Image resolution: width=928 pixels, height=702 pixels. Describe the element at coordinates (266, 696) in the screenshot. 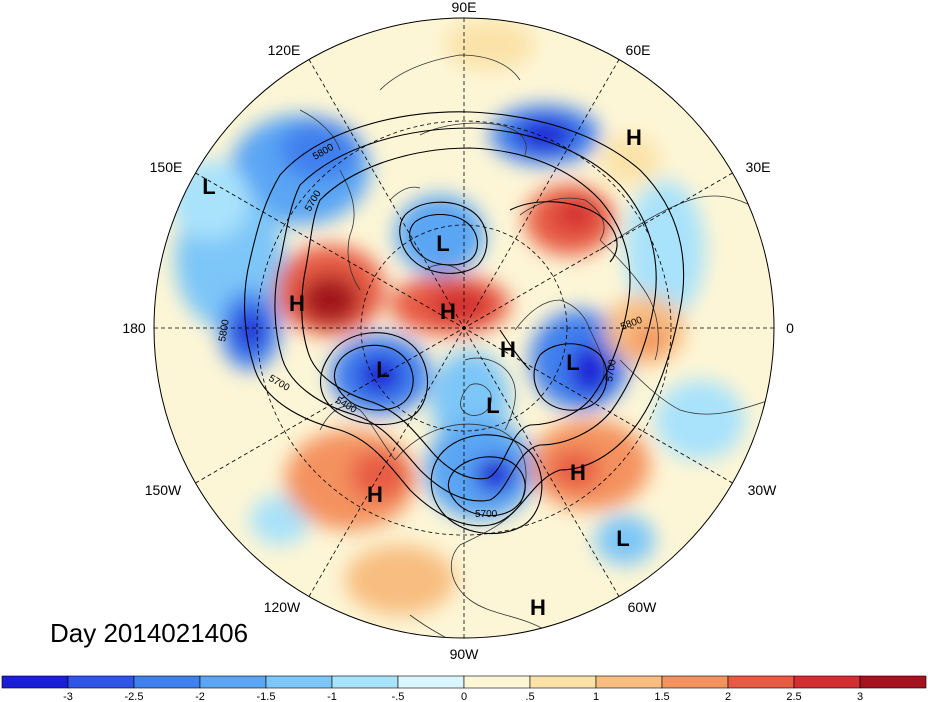

I see `colorbar-tick-label: -1.5` at that location.